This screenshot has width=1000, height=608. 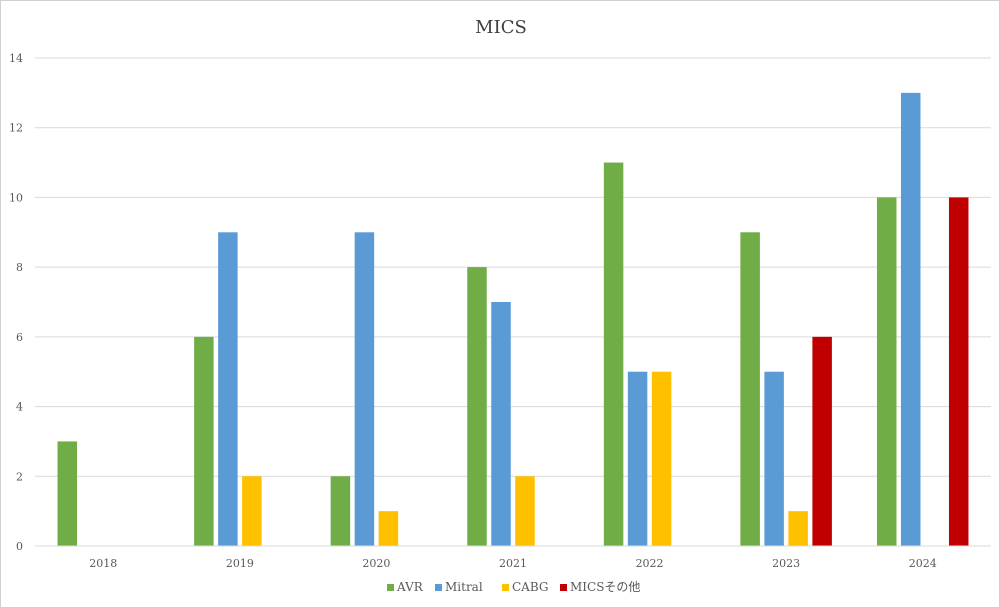 I want to click on legend-item: MICSその他, so click(x=600, y=587).